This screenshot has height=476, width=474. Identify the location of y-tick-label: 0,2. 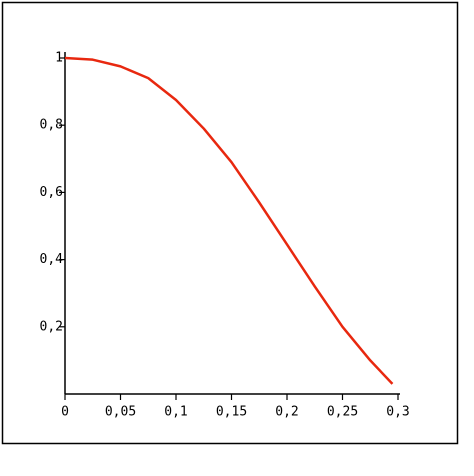
(51, 326).